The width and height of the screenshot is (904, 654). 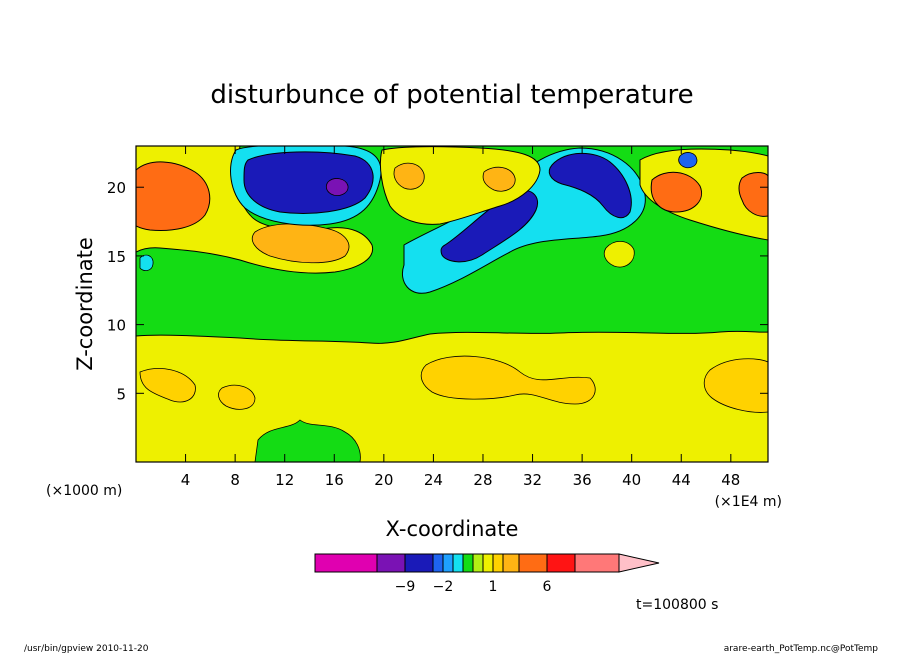 What do you see at coordinates (487, 574) in the screenshot?
I see `colorbar: −9 −2 1 6` at bounding box center [487, 574].